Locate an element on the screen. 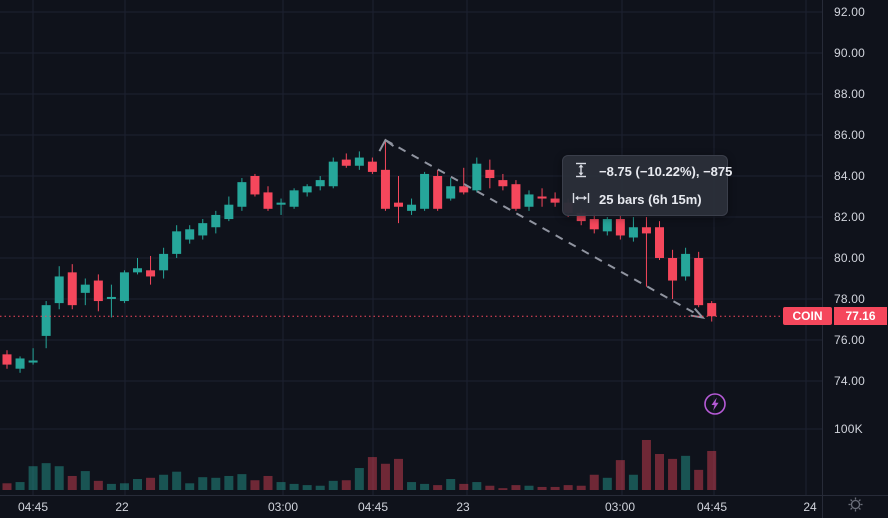 The image size is (888, 518). volume-axis-label: 100K is located at coordinates (848, 429).